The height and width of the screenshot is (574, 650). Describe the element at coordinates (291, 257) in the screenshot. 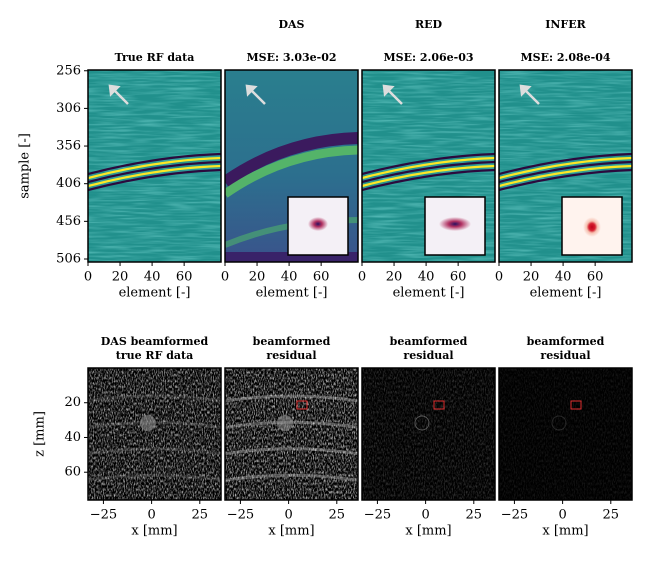

I see `bottom-band` at that location.